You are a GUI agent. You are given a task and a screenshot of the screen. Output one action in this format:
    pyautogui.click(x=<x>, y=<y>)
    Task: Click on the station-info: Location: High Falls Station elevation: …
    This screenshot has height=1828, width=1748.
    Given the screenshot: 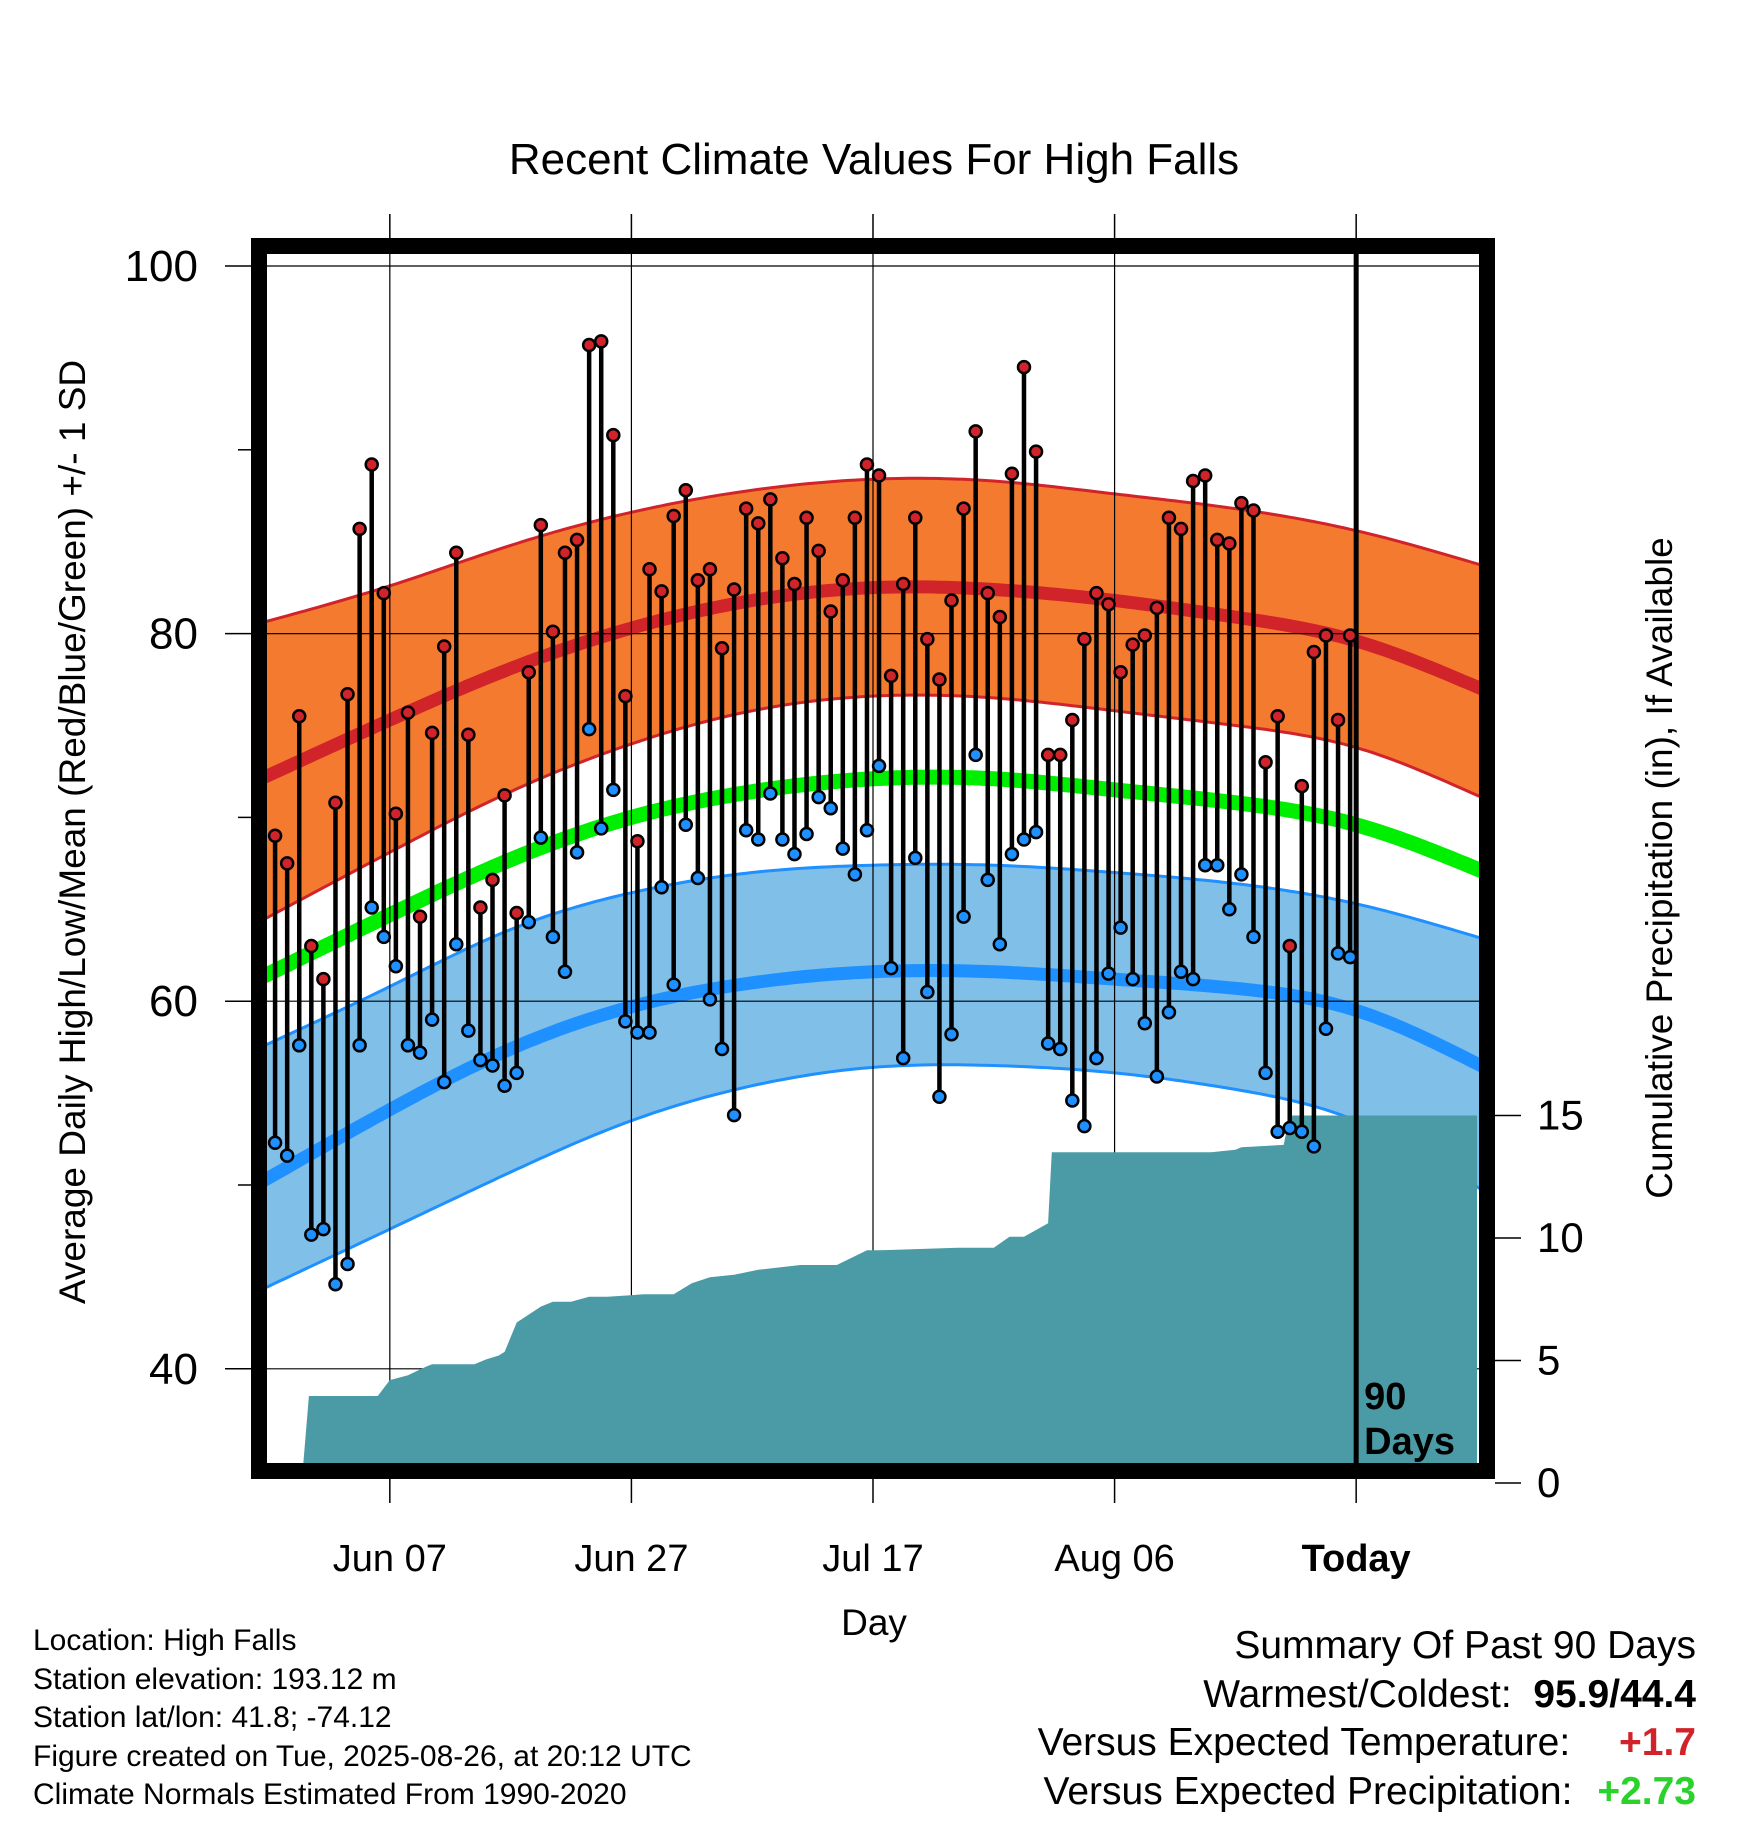 What is the action you would take?
    pyautogui.click(x=362, y=1718)
    